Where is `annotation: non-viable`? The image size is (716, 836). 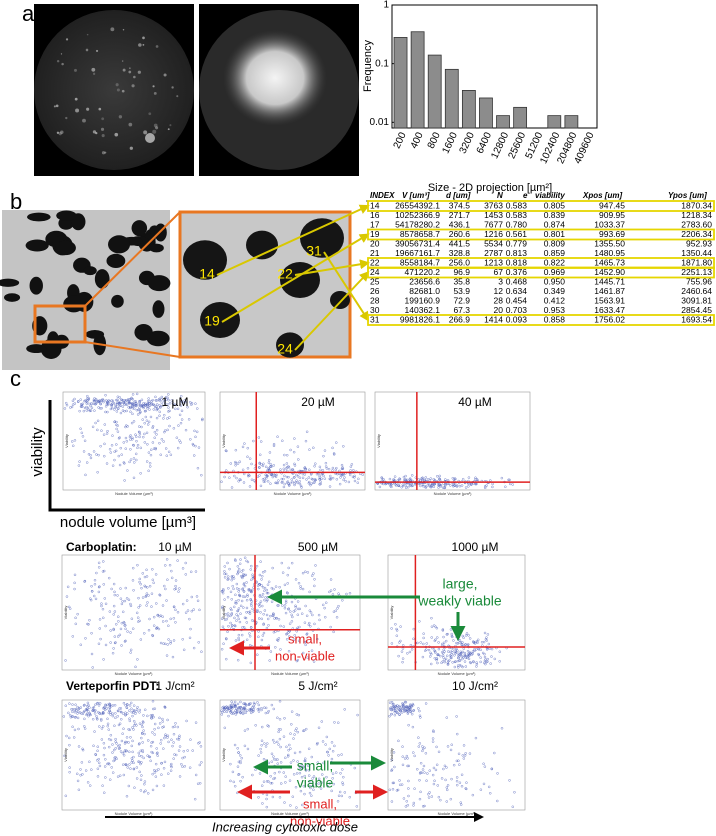 annotation: non-viable is located at coordinates (305, 655).